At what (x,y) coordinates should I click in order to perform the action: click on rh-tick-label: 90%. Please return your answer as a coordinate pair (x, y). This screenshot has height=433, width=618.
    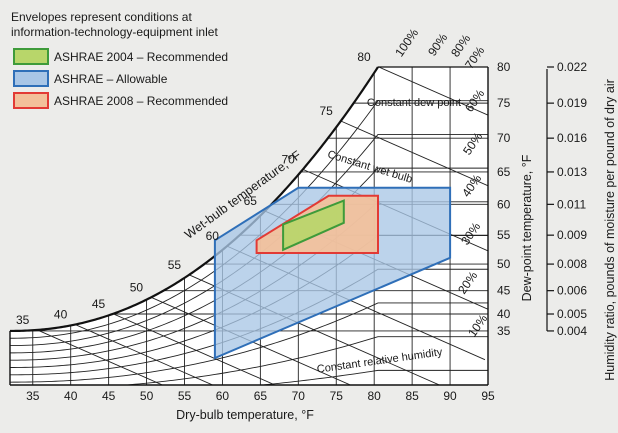
    Looking at the image, I should click on (437, 45).